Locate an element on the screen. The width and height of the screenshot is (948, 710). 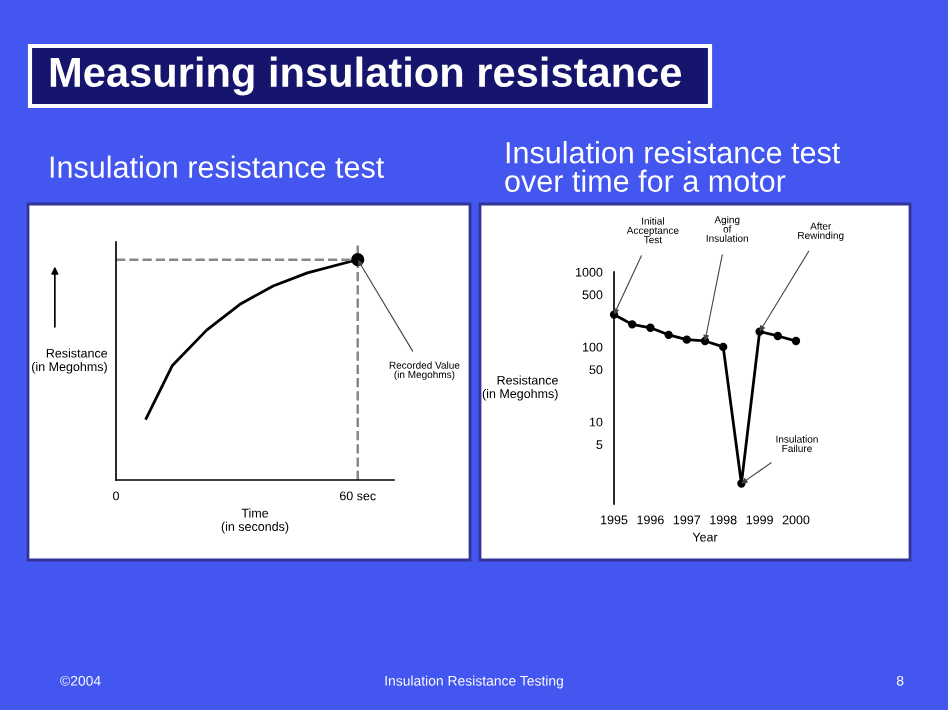
chart-title: Insulation resistance test over time for a motor is located at coordinates (673, 166).